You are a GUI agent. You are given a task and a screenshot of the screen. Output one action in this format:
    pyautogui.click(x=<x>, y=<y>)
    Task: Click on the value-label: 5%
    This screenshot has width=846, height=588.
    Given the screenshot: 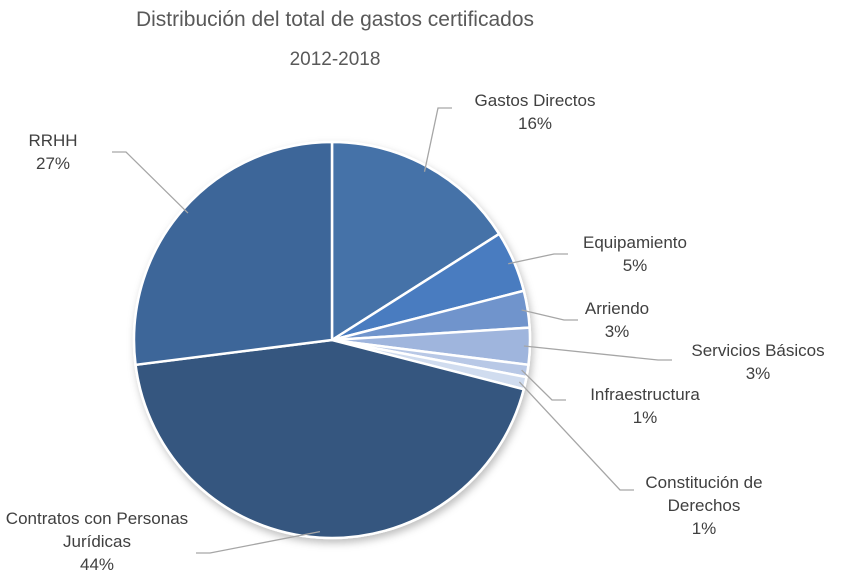 What is the action you would take?
    pyautogui.click(x=635, y=265)
    